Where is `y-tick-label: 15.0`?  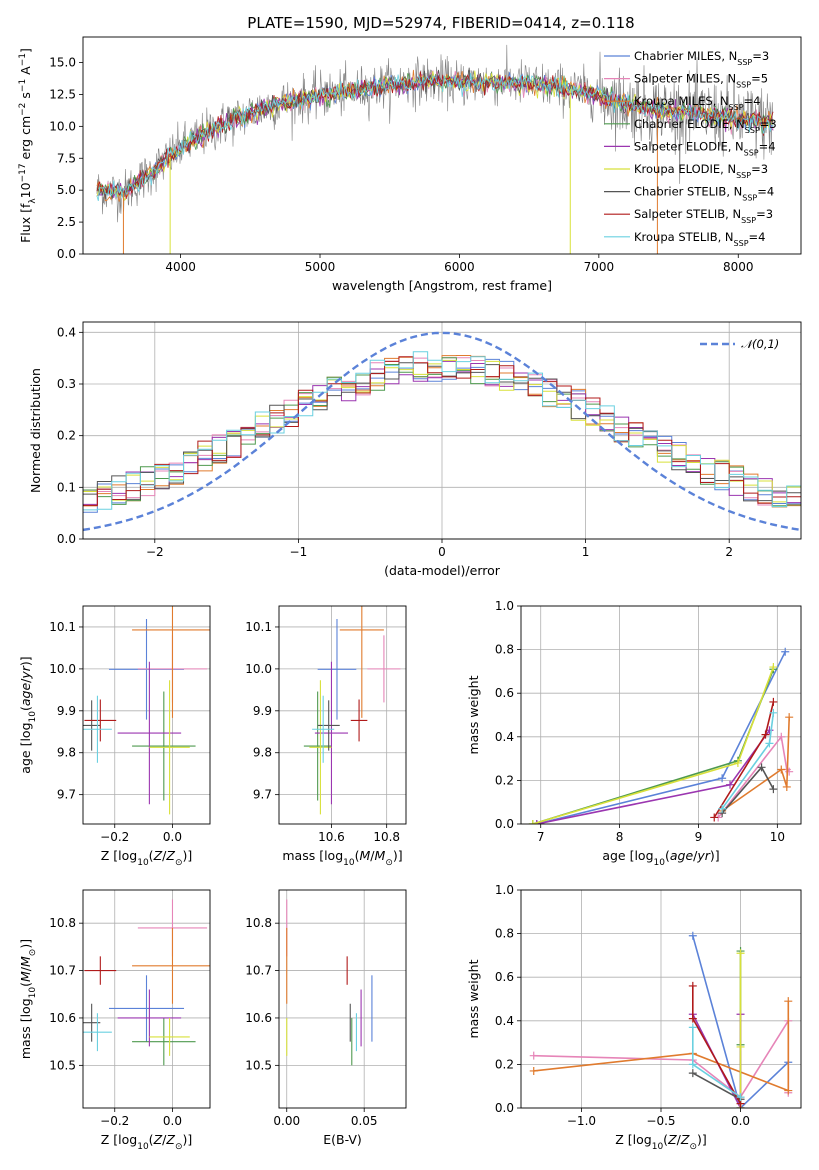 y-tick-label: 15.0 is located at coordinates (62, 63).